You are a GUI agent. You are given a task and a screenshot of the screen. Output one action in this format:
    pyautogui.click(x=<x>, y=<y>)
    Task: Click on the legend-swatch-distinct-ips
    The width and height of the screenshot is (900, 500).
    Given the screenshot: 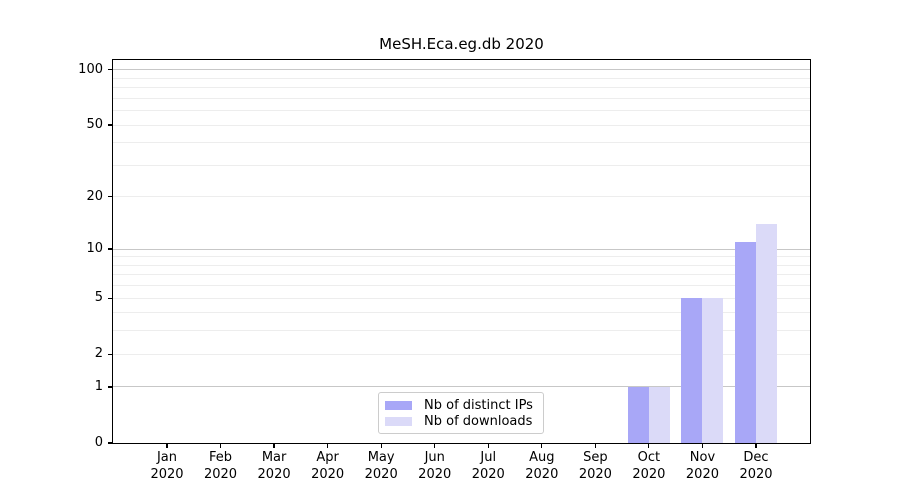 What is the action you would take?
    pyautogui.click(x=398, y=405)
    